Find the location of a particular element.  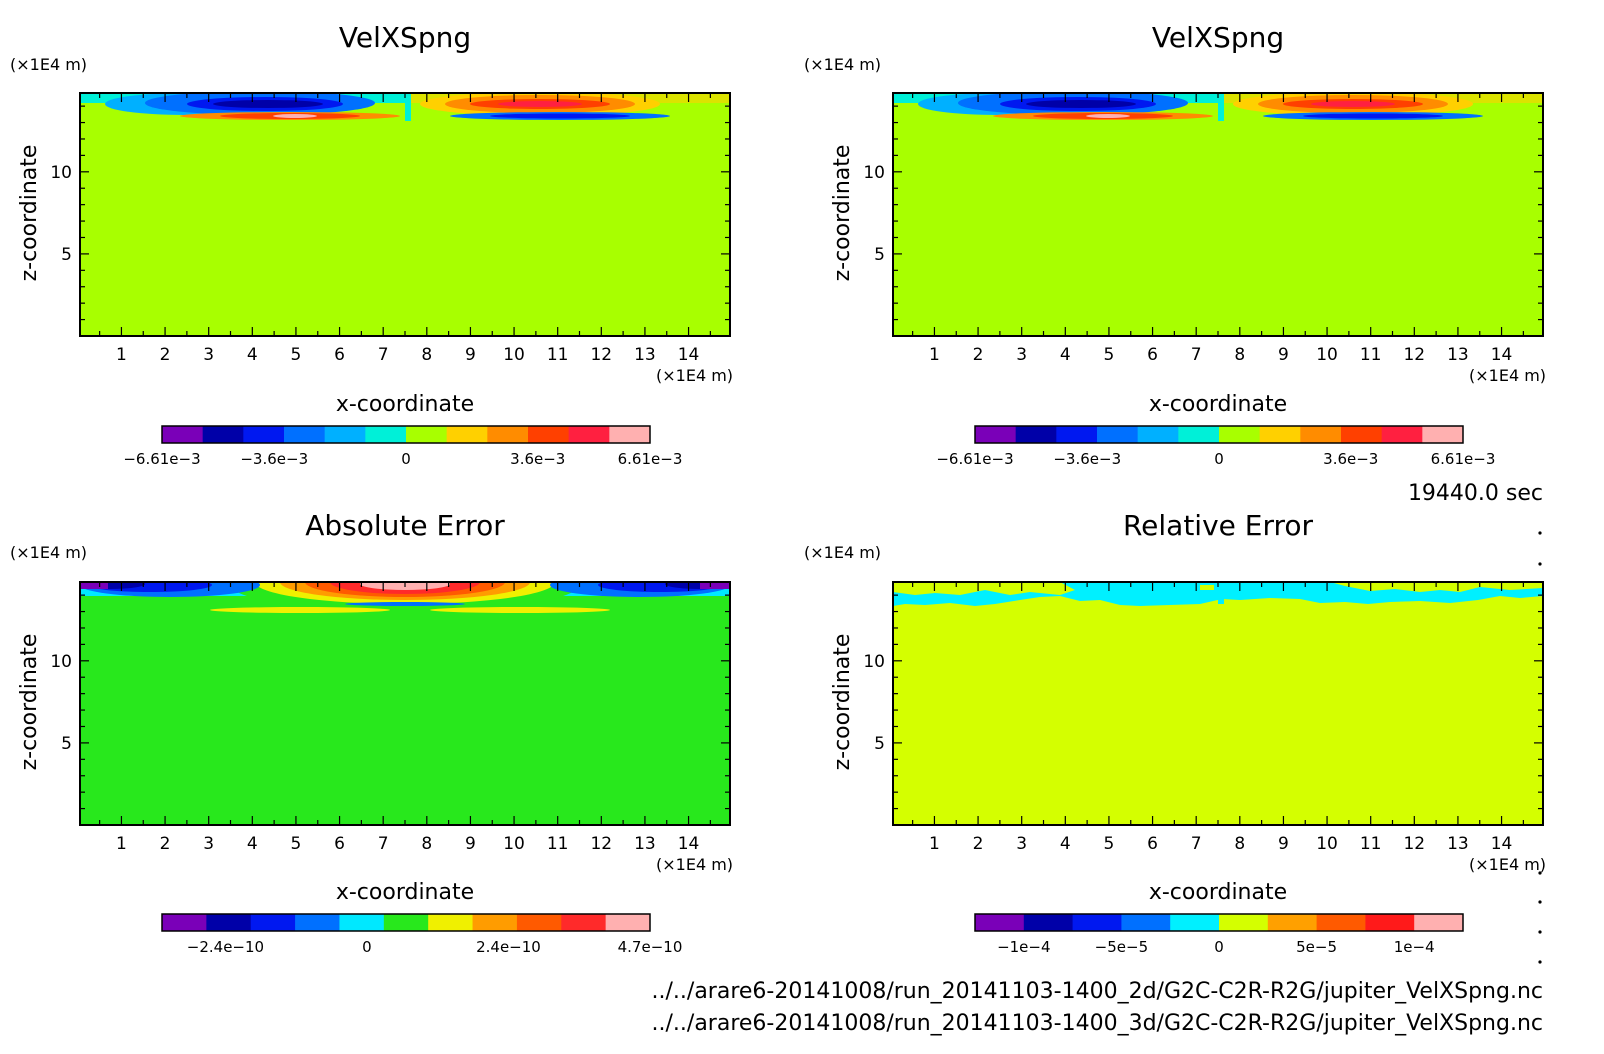

top-band is located at coordinates (405, 597).